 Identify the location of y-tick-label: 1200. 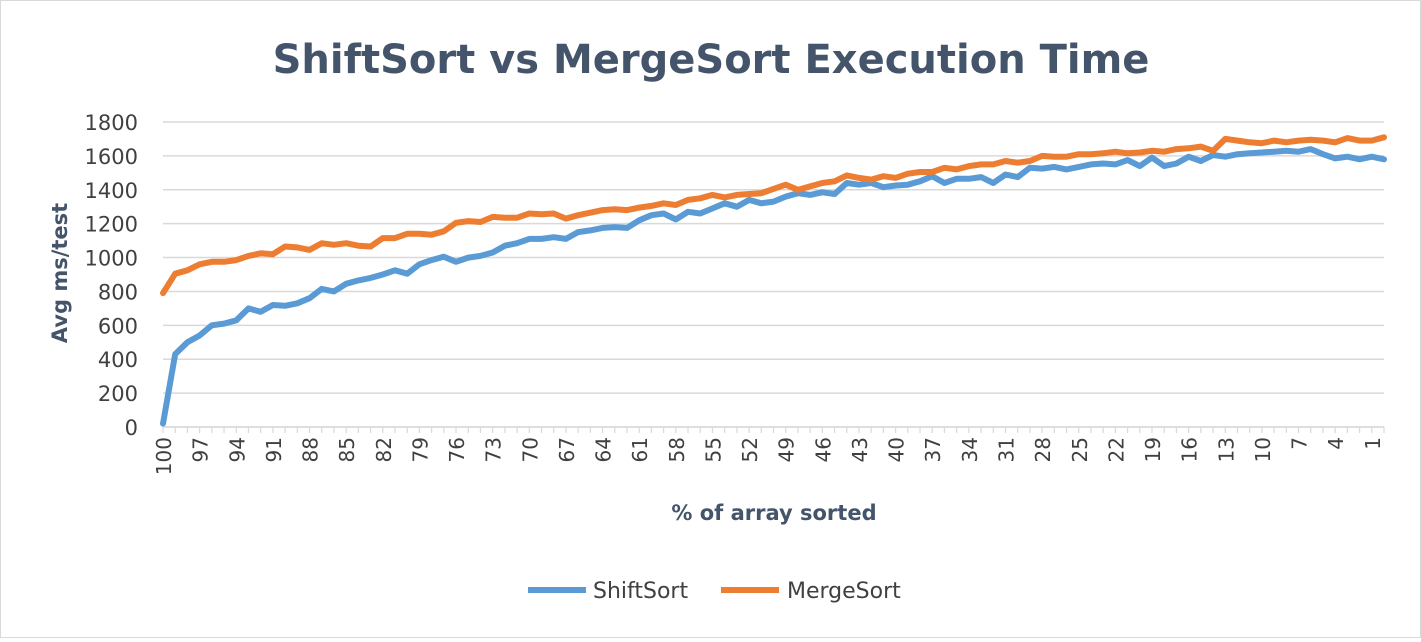
(111, 225).